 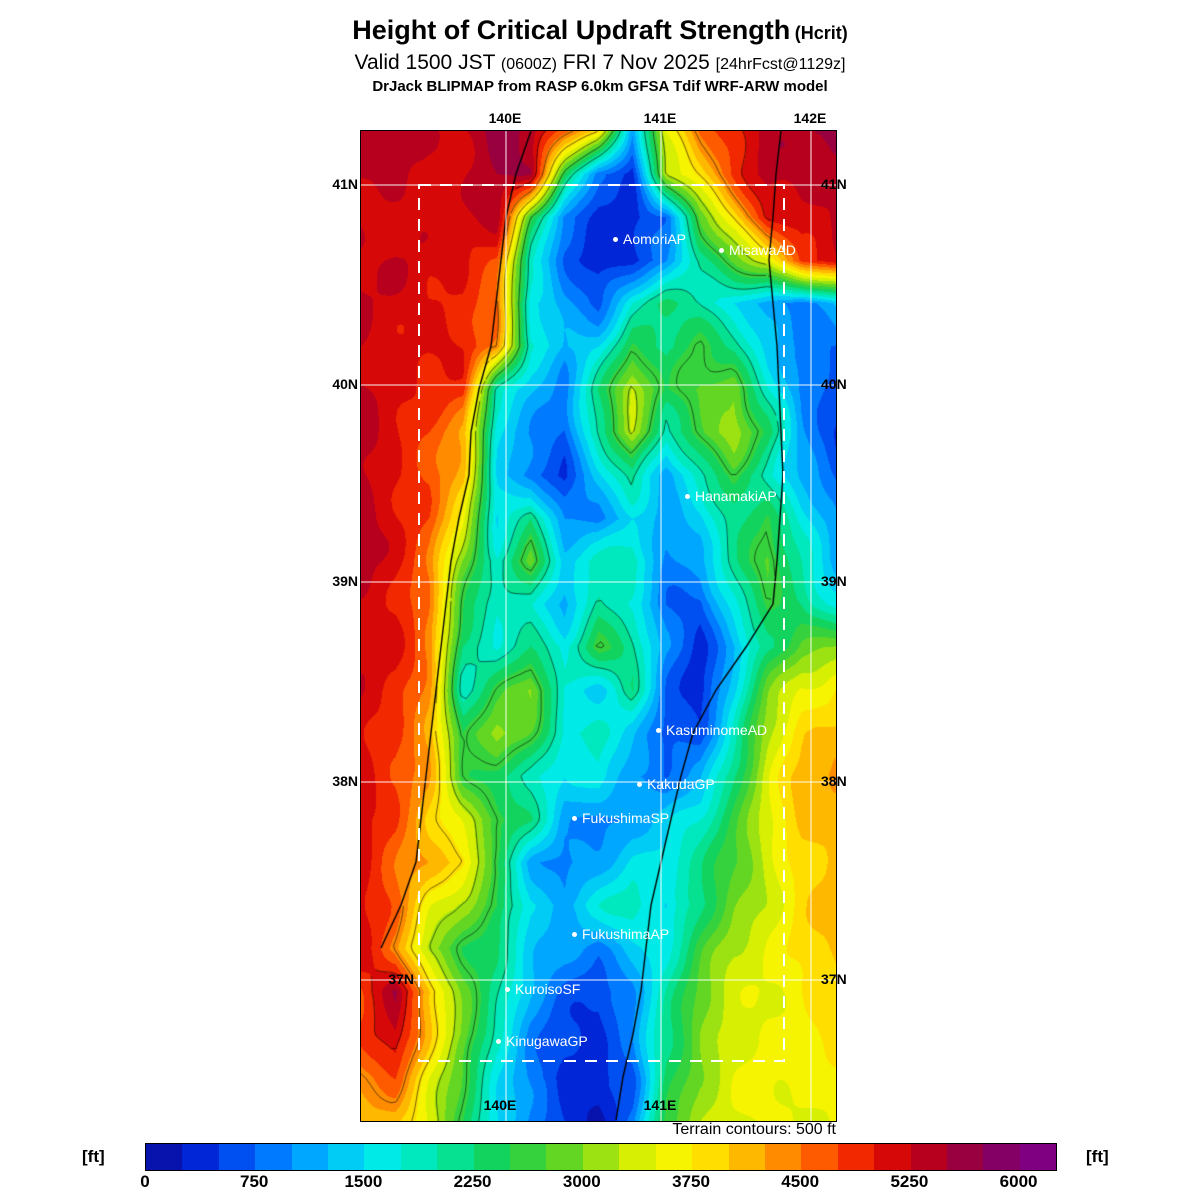 I want to click on colorbar-tick-label: 5250, so click(x=909, y=1181).